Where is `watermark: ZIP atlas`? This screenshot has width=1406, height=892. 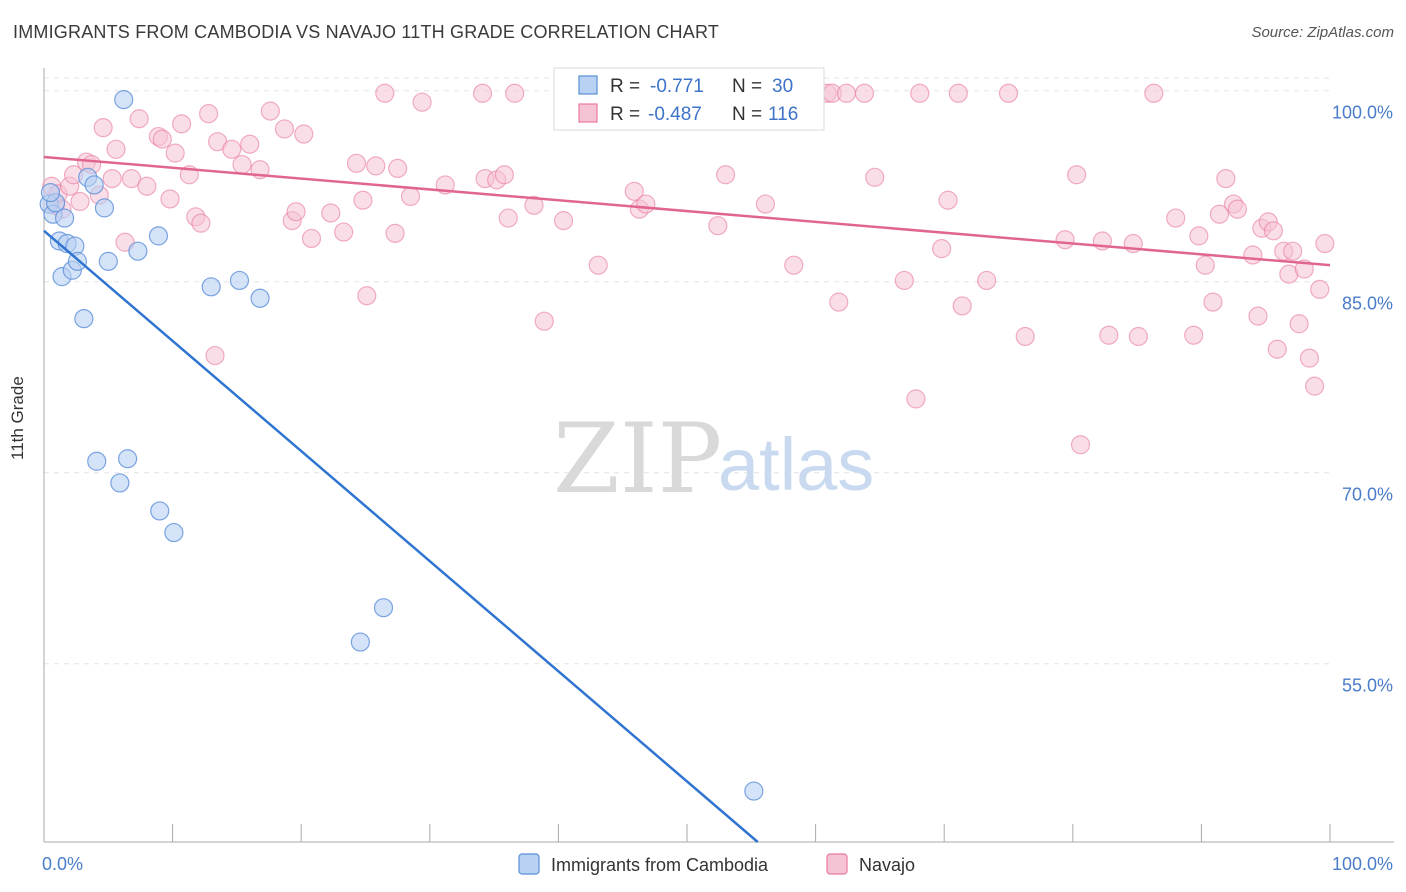
watermark: ZIP atlas is located at coordinates (713, 459).